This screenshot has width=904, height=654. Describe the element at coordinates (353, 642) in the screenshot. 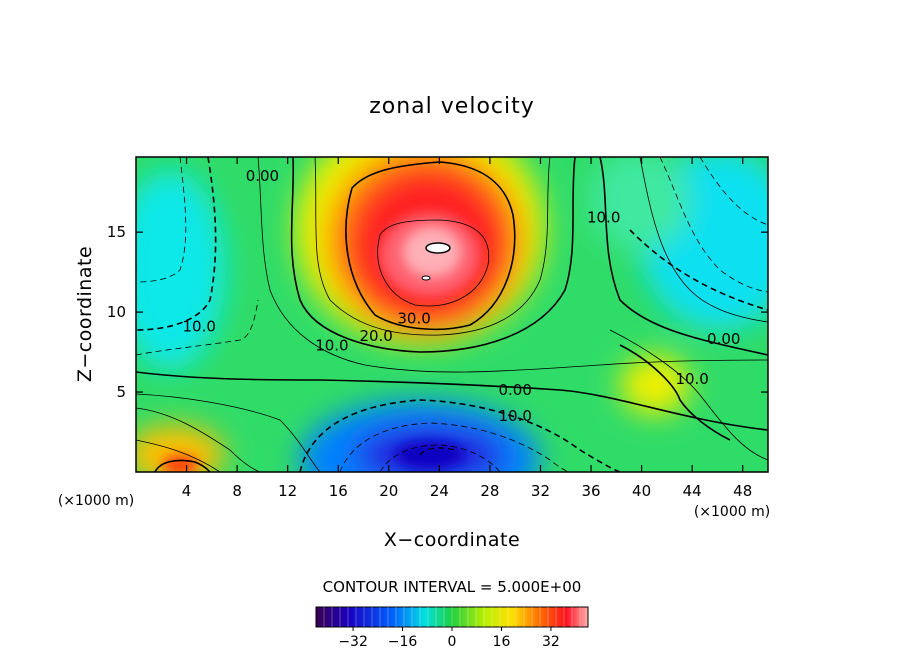

I see `colorbar-tick-label: −32` at that location.